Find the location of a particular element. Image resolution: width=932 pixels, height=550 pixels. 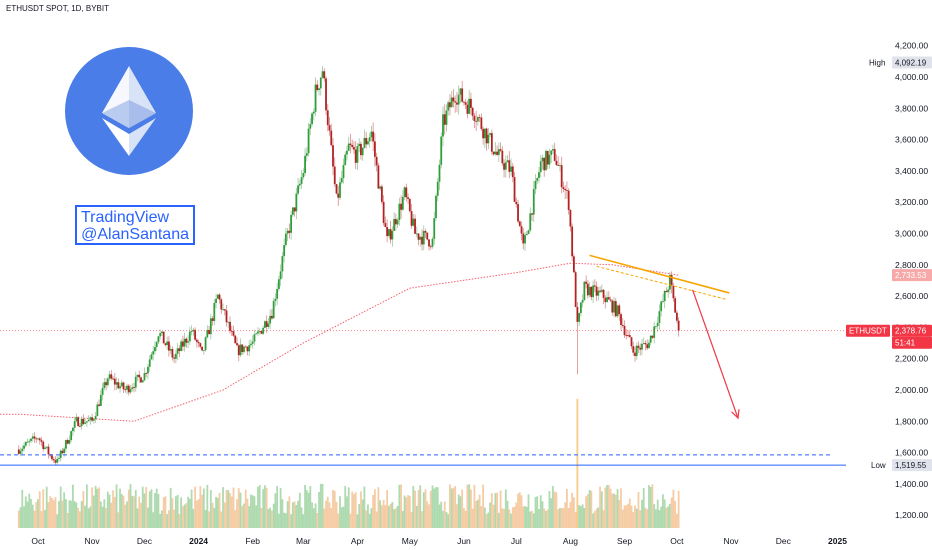

y-tick-label: 1,600.00 is located at coordinates (911, 453).